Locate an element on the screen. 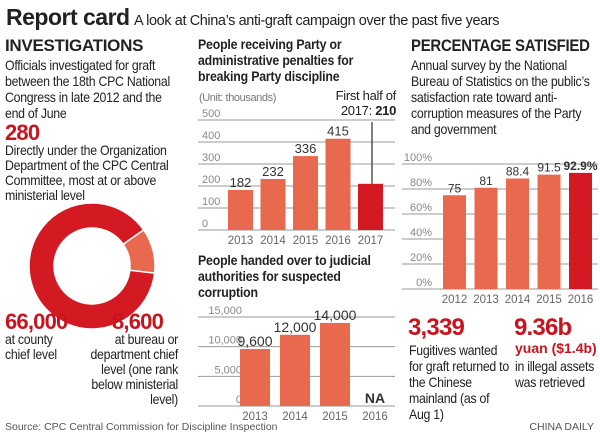 The image size is (600, 437). first-half-annotation: First half of 2017: 210 is located at coordinates (357, 103).